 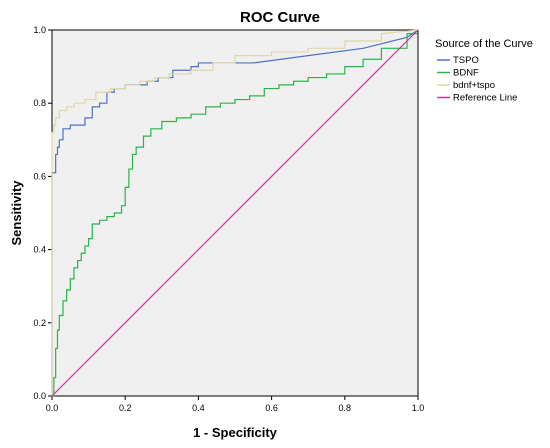 I want to click on legend-title: Source of the Curve, so click(x=484, y=44).